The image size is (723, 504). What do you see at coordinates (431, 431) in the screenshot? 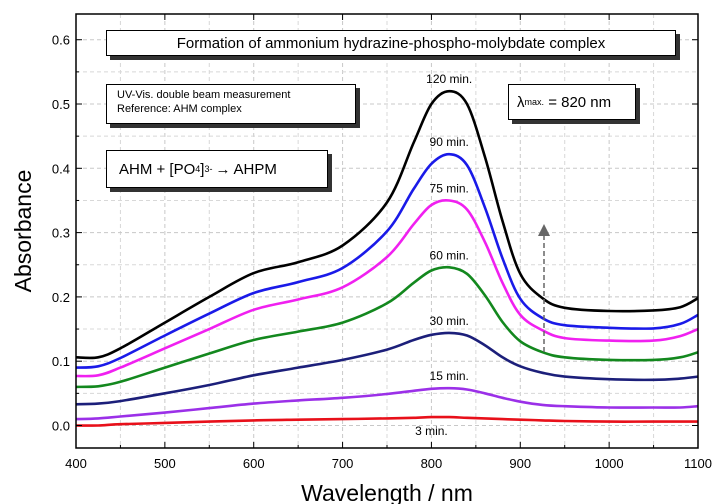
I see `series-label-0: 3 min.` at bounding box center [431, 431].